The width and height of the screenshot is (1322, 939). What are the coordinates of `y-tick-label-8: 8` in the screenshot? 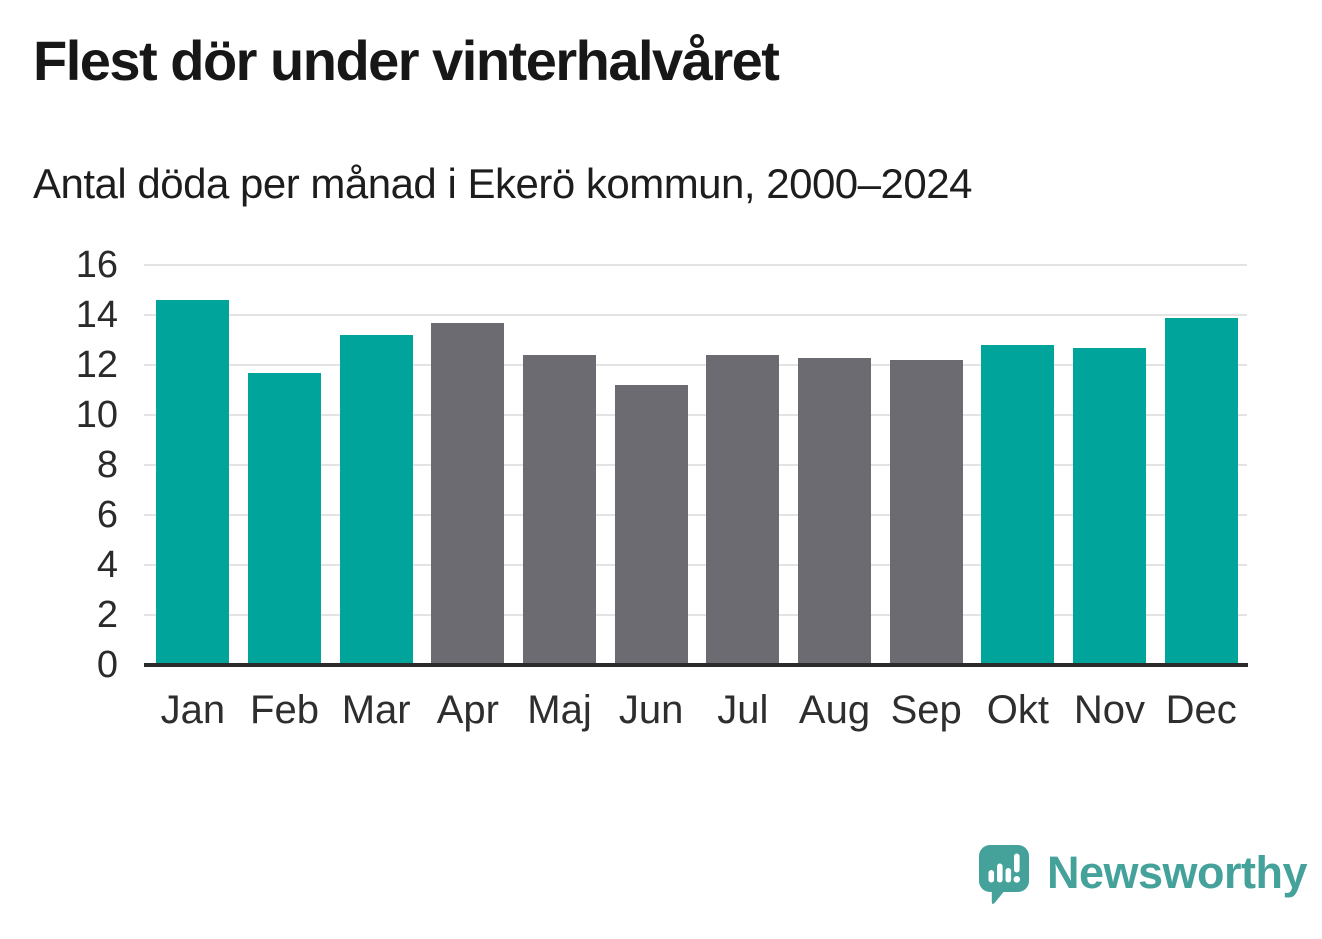 It's located at (107, 465).